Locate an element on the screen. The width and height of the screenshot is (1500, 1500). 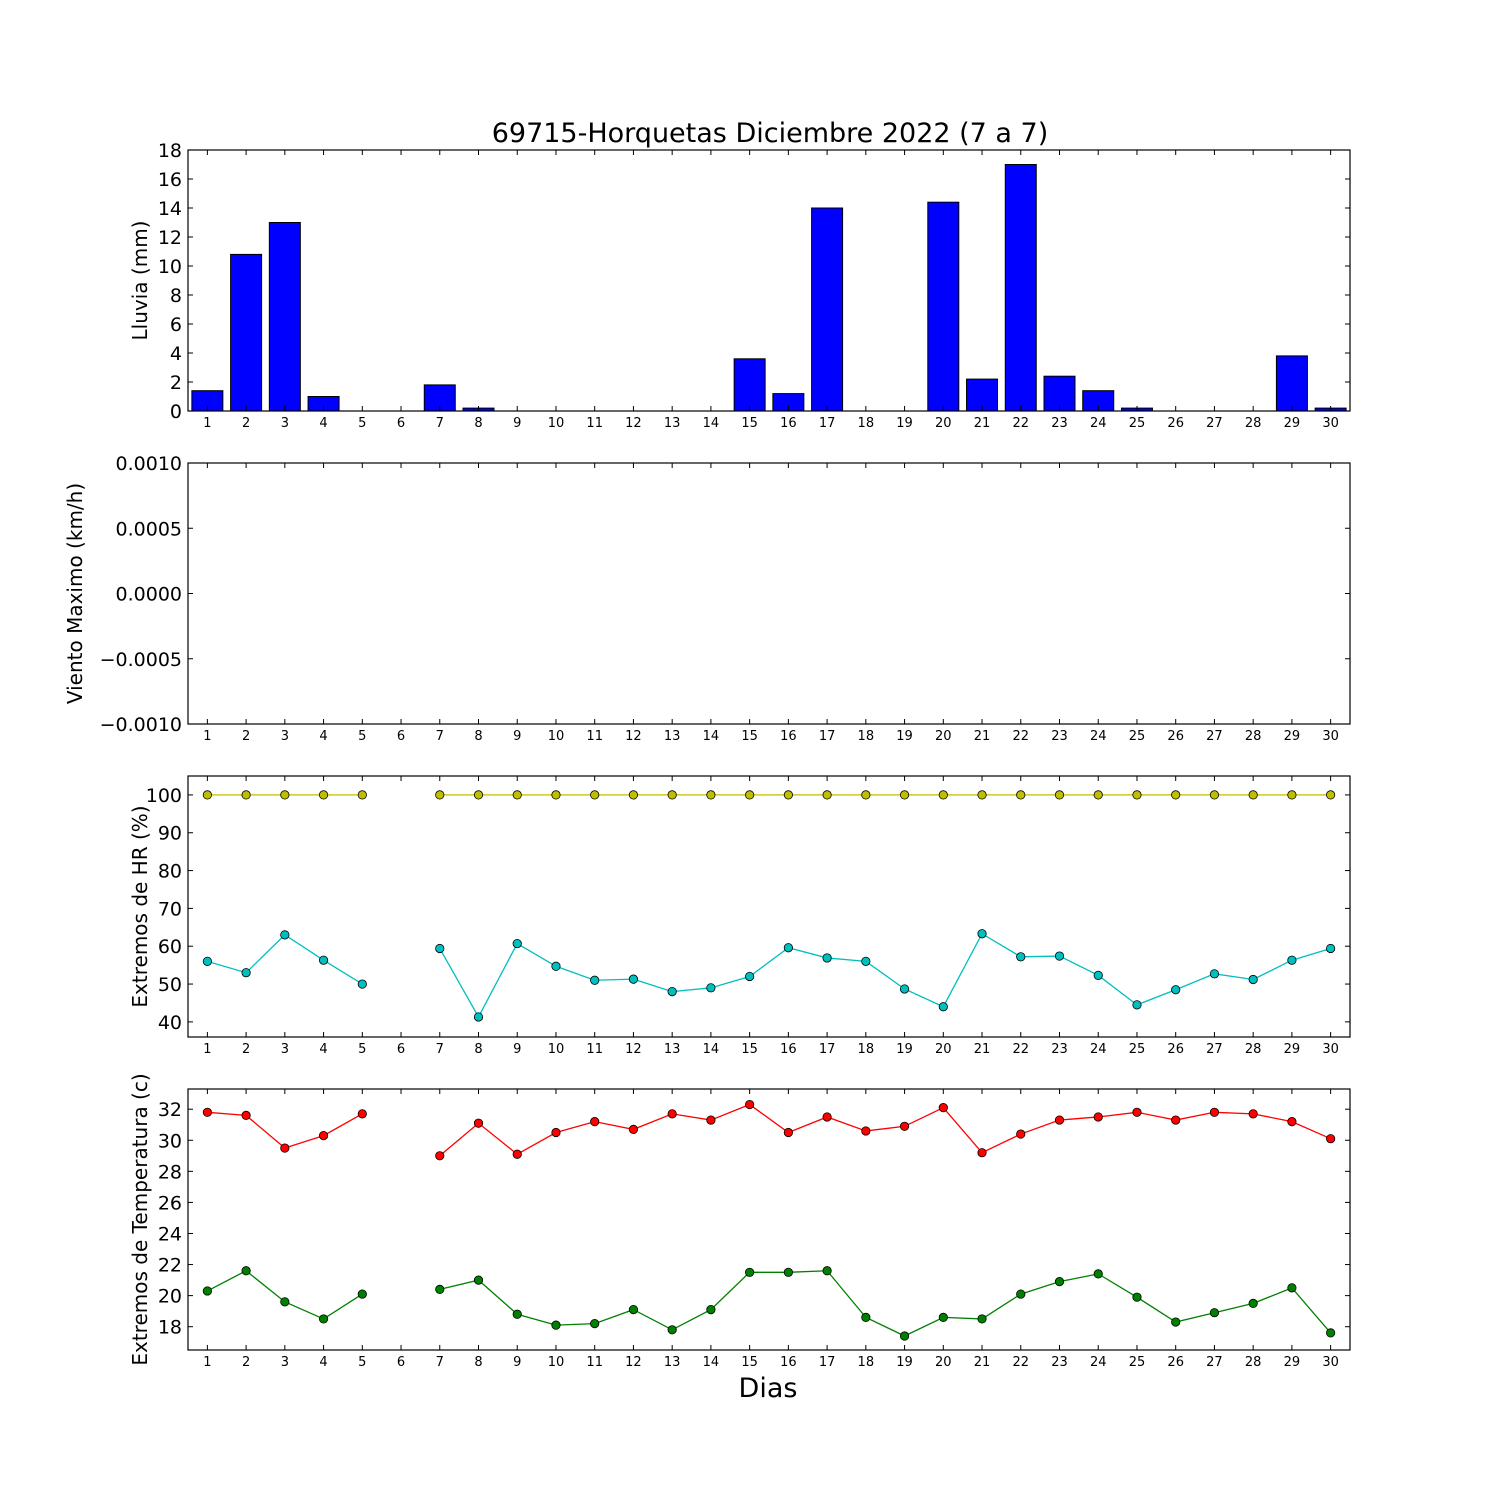
x-tick-label: 25 is located at coordinates (1137, 1362).